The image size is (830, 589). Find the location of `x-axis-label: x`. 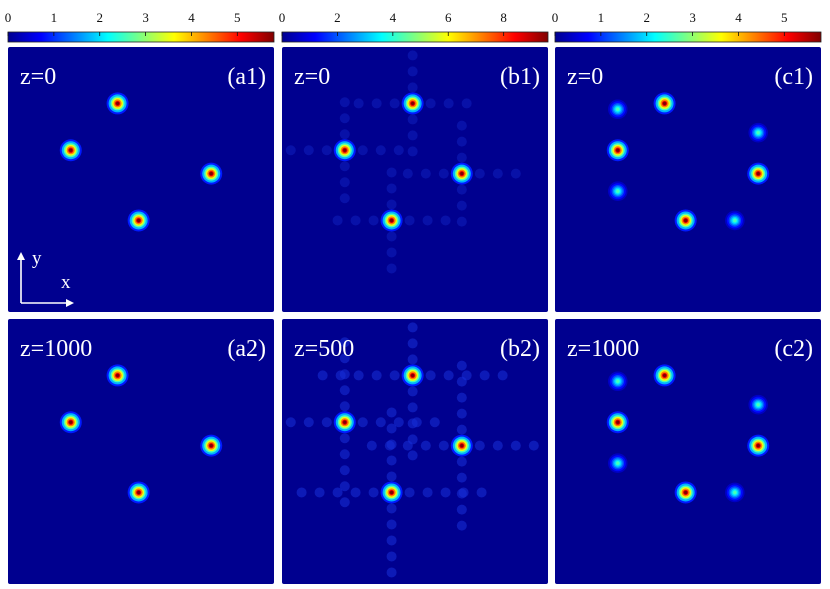

x-axis-label: x is located at coordinates (66, 282).